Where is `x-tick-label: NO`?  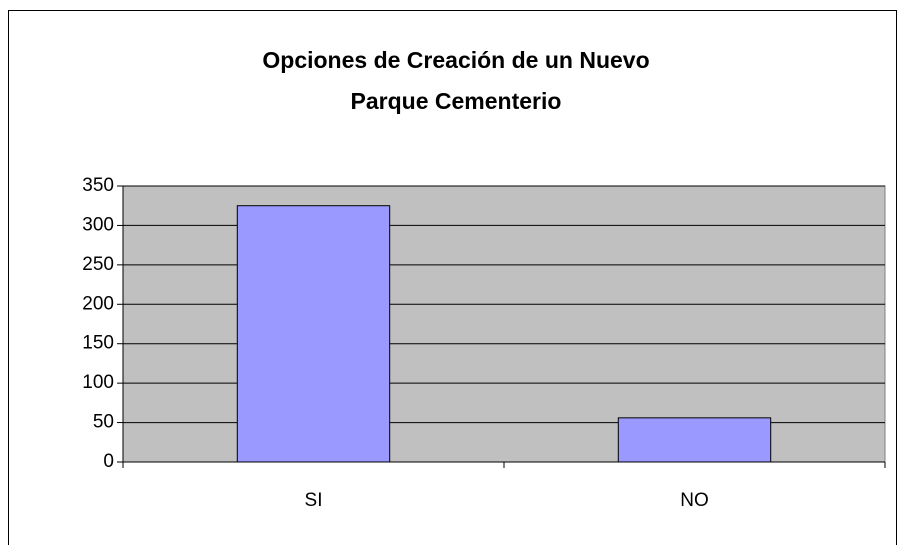 x-tick-label: NO is located at coordinates (694, 500).